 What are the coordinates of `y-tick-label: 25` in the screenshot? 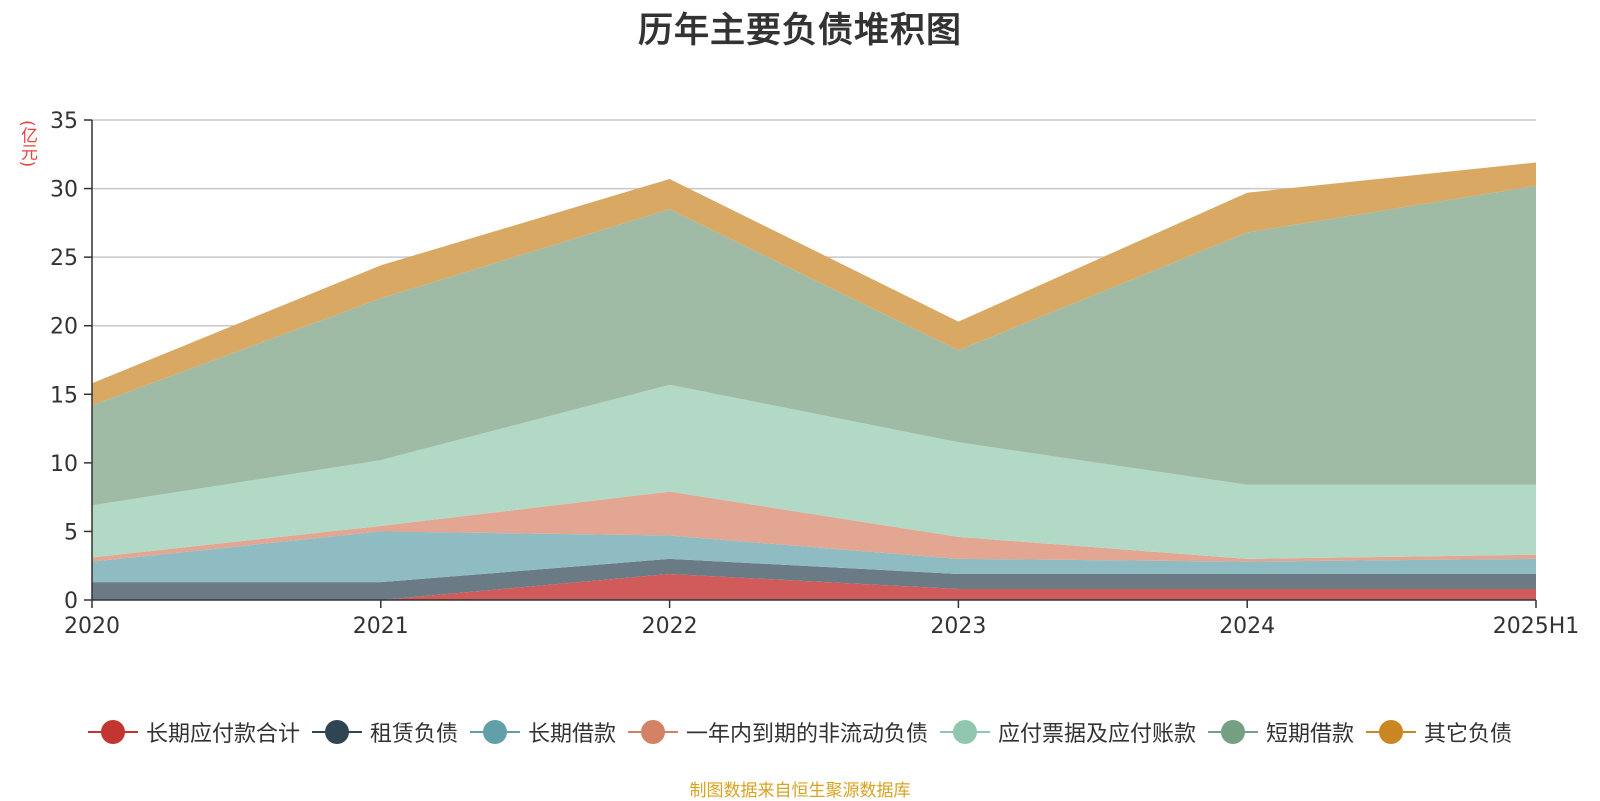 It's located at (64, 258).